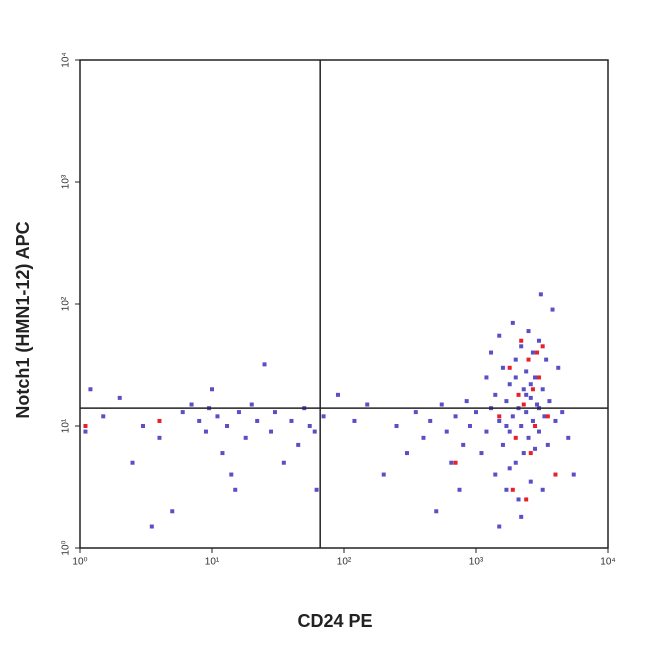  Describe the element at coordinates (66, 547) in the screenshot. I see `y-tick-label: 10⁰` at that location.